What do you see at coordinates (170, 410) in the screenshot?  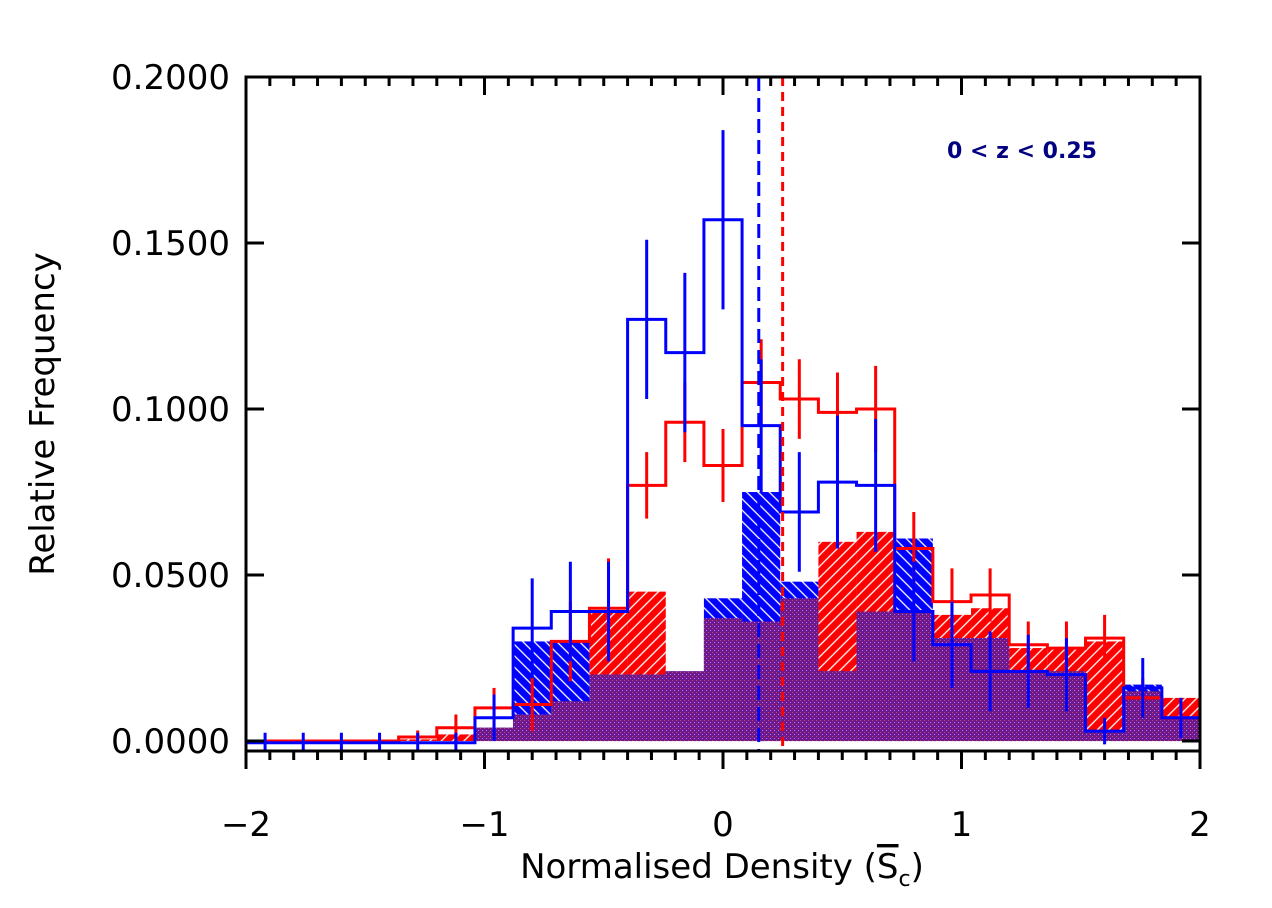 I see `y-tick-label: 0.1000` at bounding box center [170, 410].